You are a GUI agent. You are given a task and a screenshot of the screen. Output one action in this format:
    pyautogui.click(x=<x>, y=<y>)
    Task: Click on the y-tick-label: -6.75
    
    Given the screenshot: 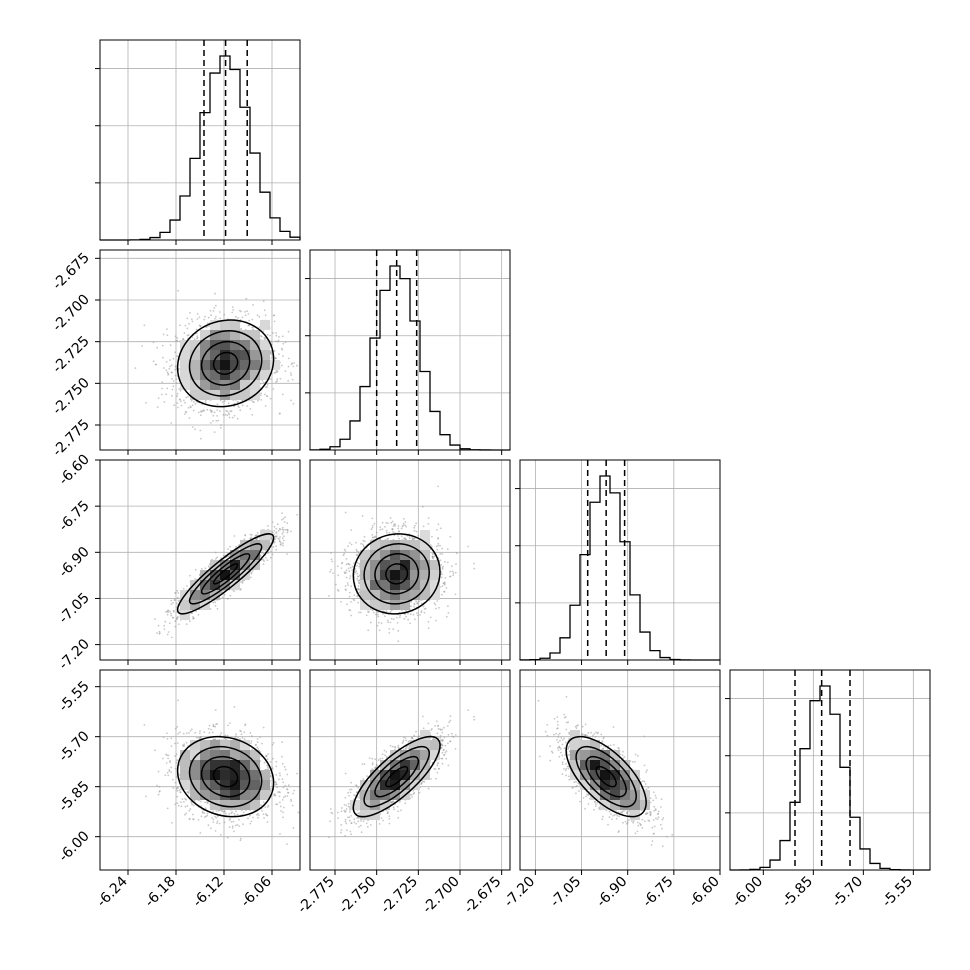 What is the action you would take?
    pyautogui.click(x=74, y=516)
    